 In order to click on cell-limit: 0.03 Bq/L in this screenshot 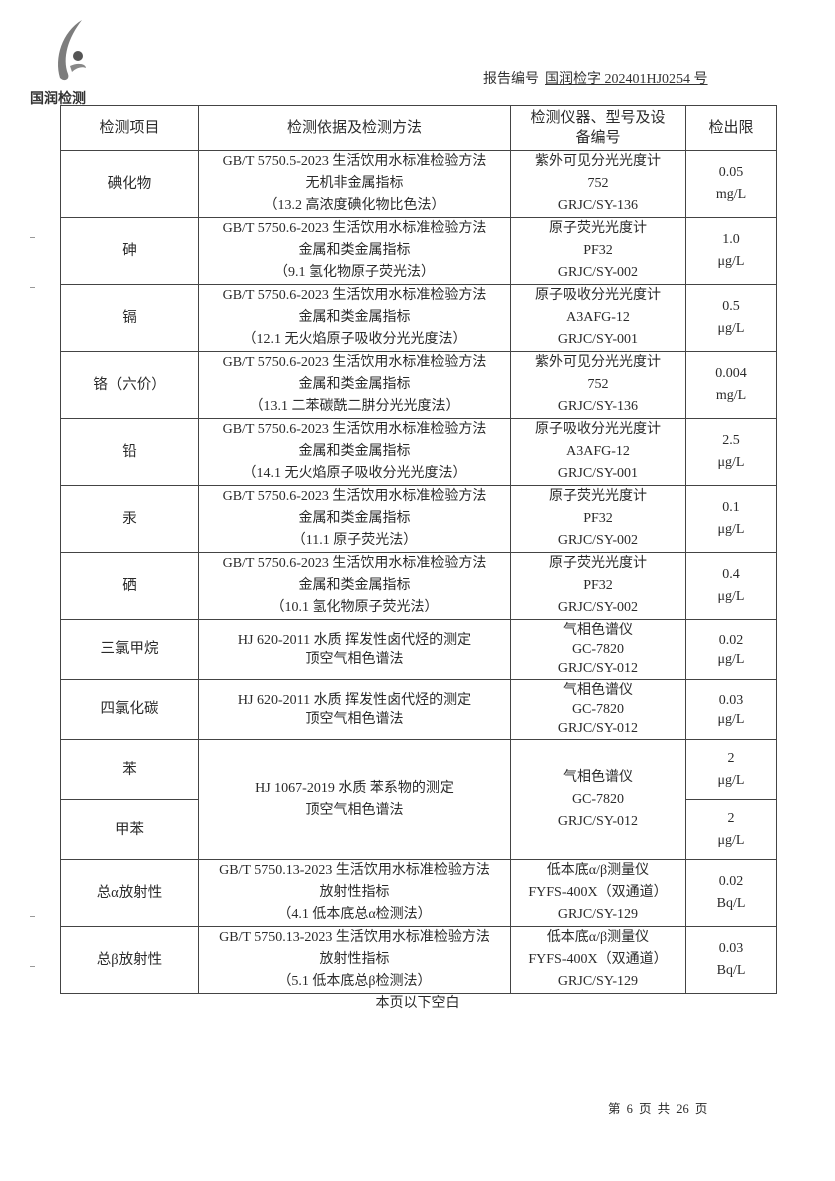, I will do `click(731, 960)`.